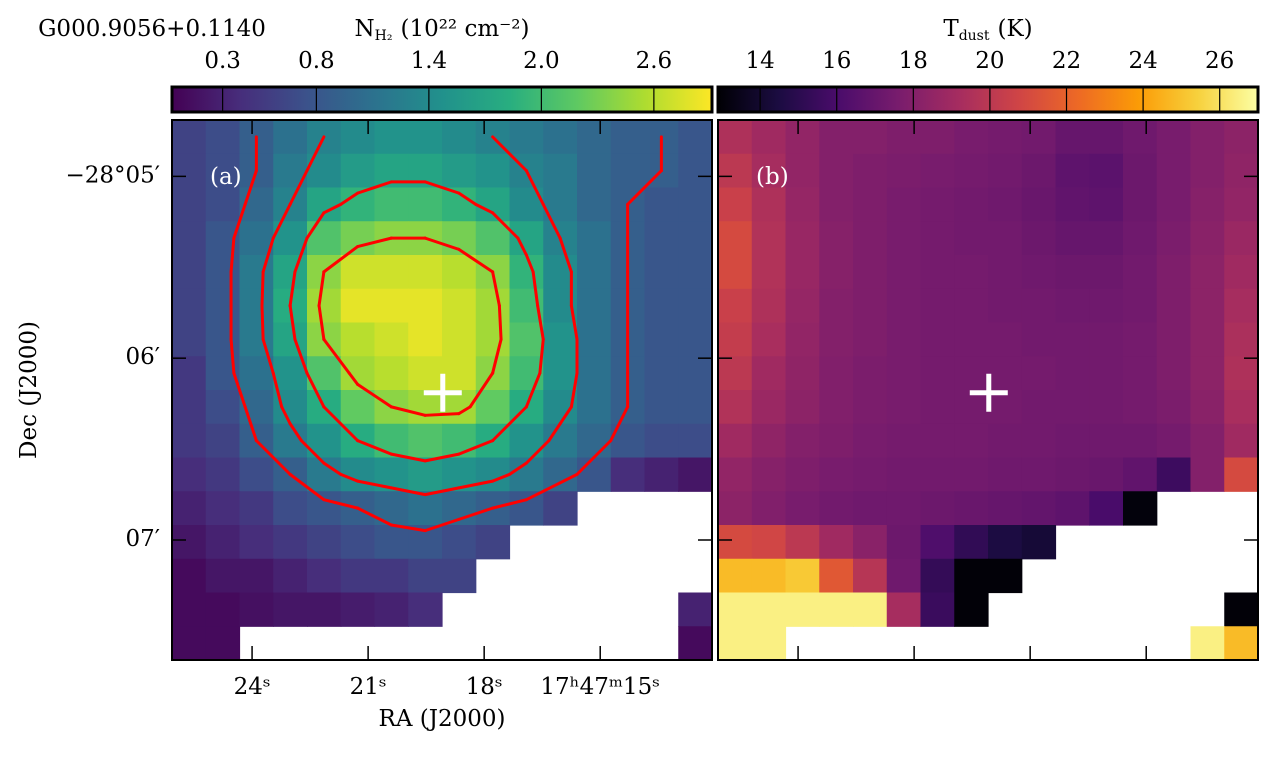 Image resolution: width=1274 pixels, height=757 pixels. I want to click on colorbar-label: Tdust (K), so click(987, 30).